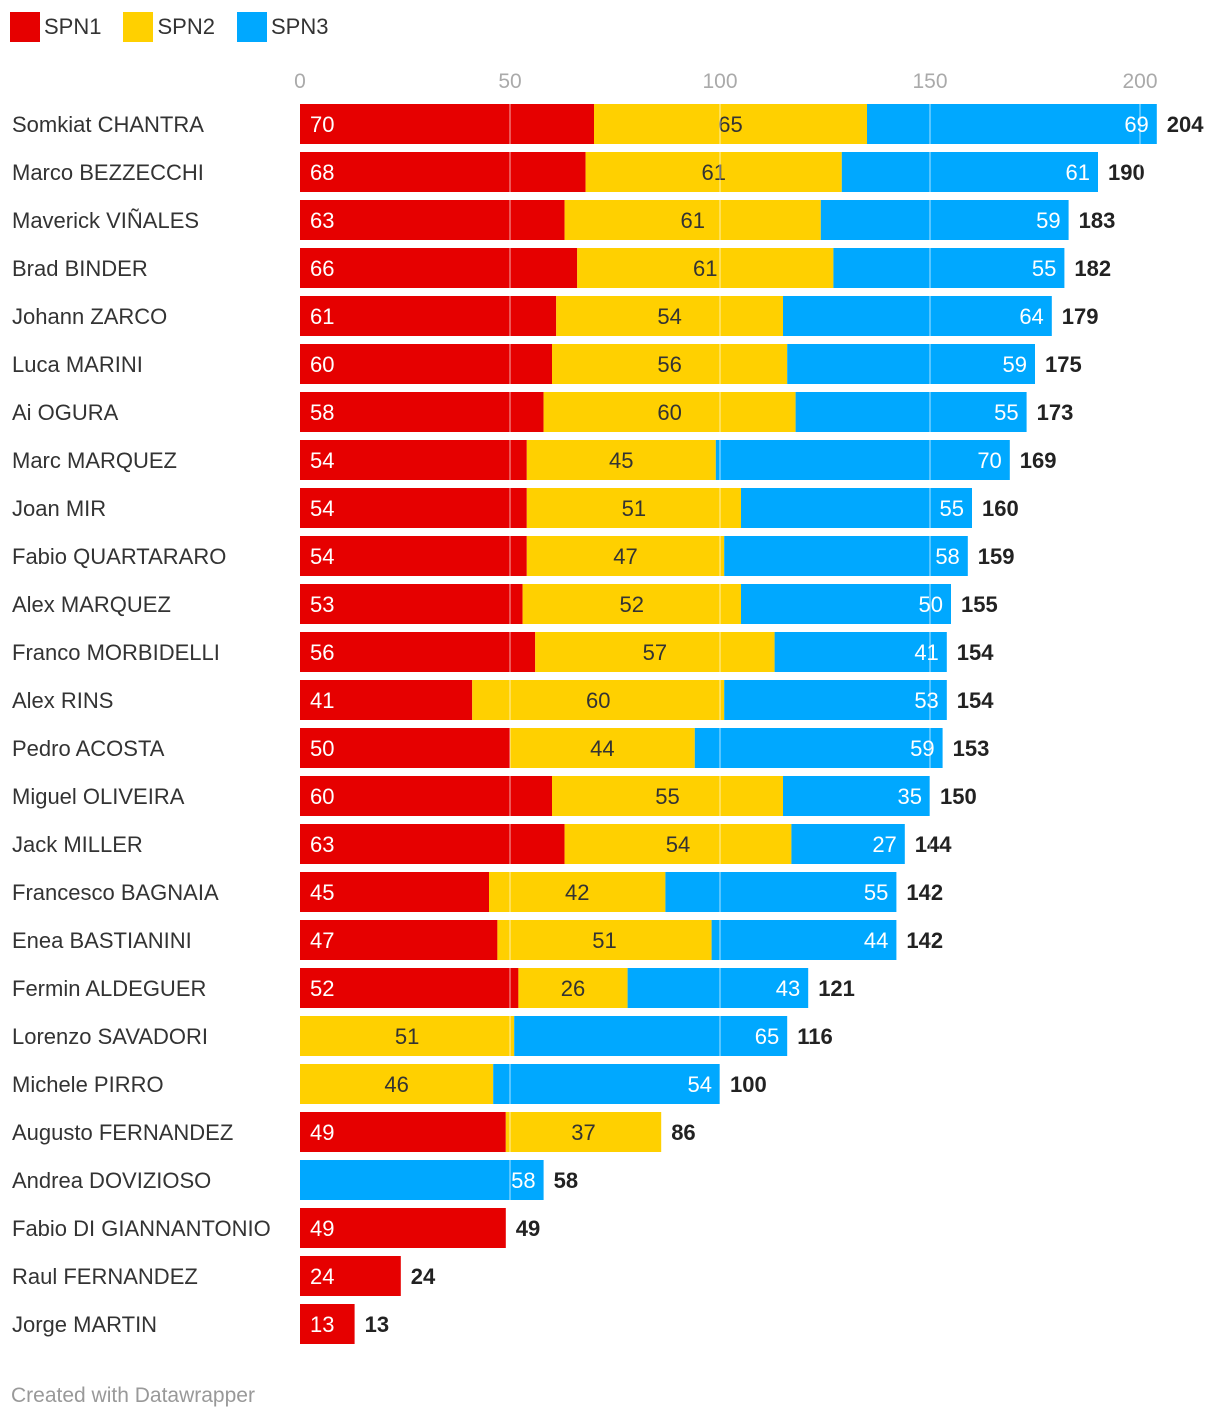 This screenshot has height=1422, width=1220. I want to click on segment-value-label: 26, so click(573, 988).